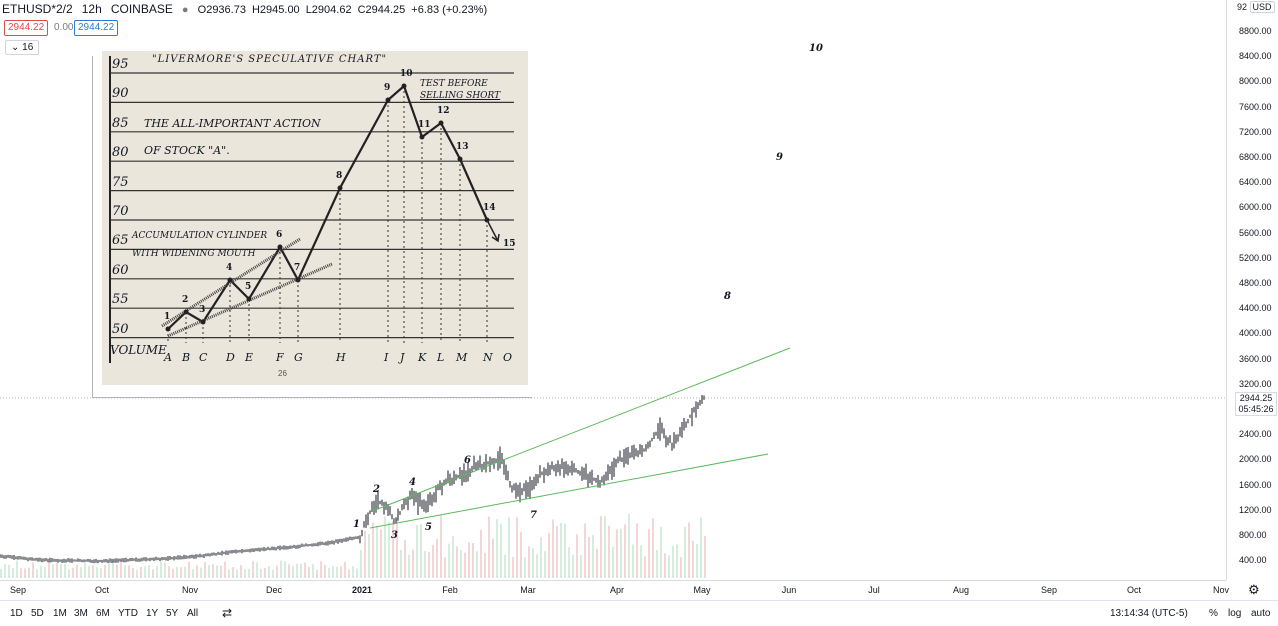 This screenshot has height=626, width=1278. I want to click on time-tick-label: Jun, so click(789, 590).